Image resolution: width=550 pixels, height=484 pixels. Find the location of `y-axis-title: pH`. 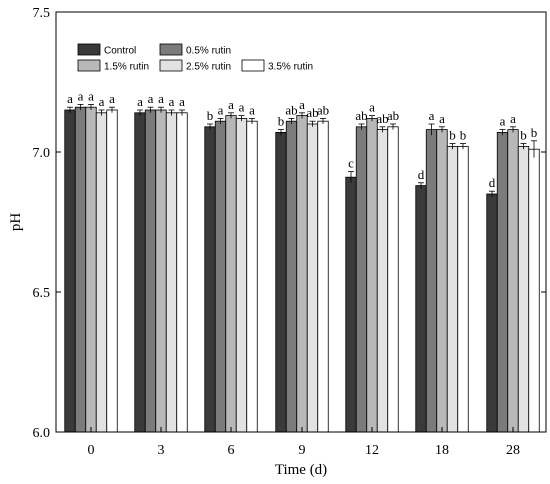

y-axis-title: pH is located at coordinates (16, 222).